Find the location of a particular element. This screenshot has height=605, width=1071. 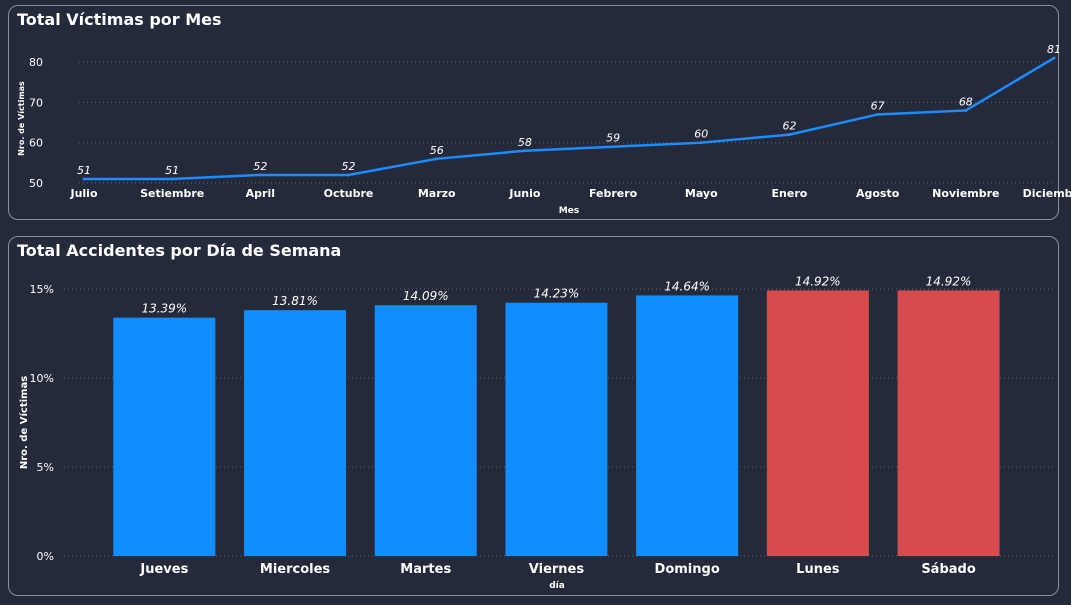

bar-domingo is located at coordinates (687, 425).